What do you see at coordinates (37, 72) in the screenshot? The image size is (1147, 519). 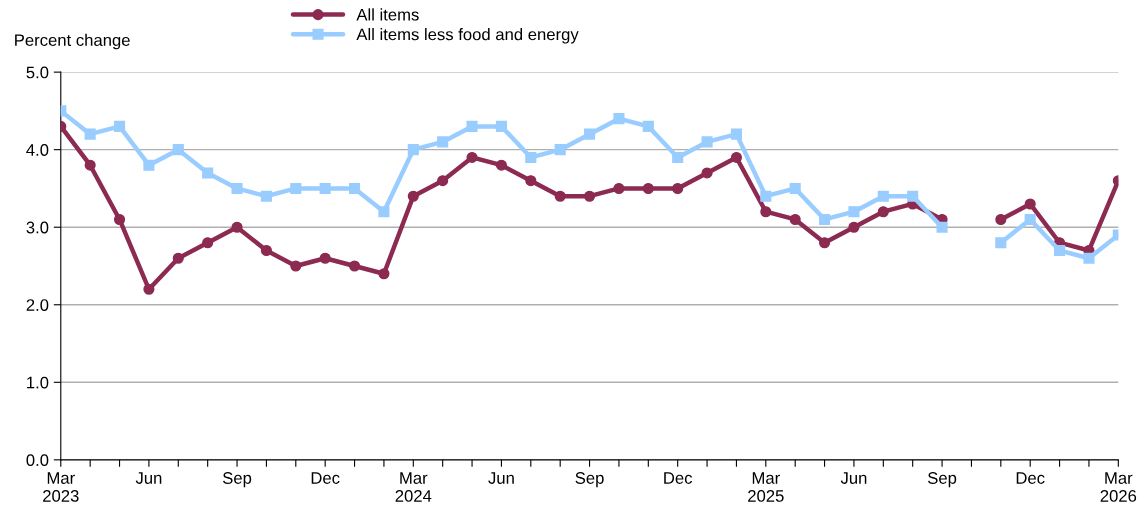 I see `y-tick-label: 5.0` at bounding box center [37, 72].